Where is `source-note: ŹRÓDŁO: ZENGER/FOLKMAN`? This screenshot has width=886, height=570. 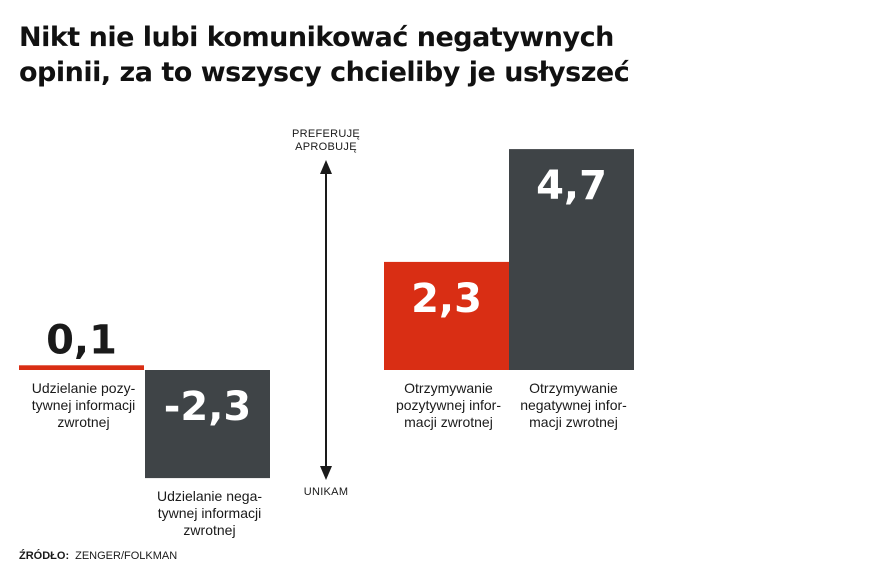 source-note: ŹRÓDŁO: ZENGER/FOLKMAN is located at coordinates (98, 556).